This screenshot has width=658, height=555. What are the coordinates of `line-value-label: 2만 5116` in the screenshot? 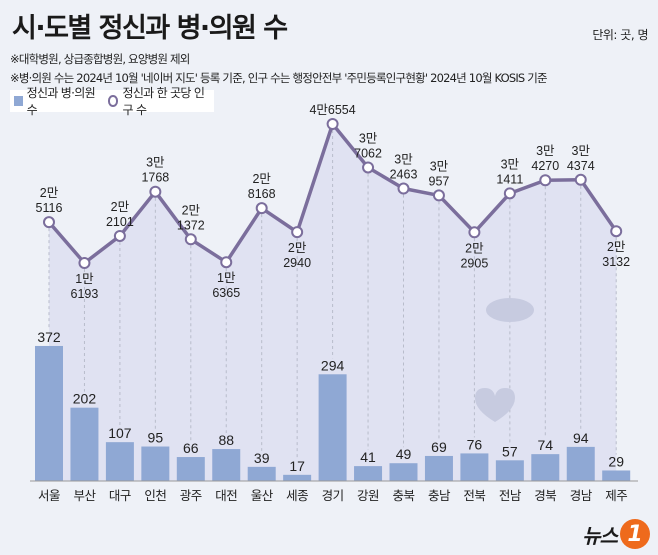 It's located at (49, 200).